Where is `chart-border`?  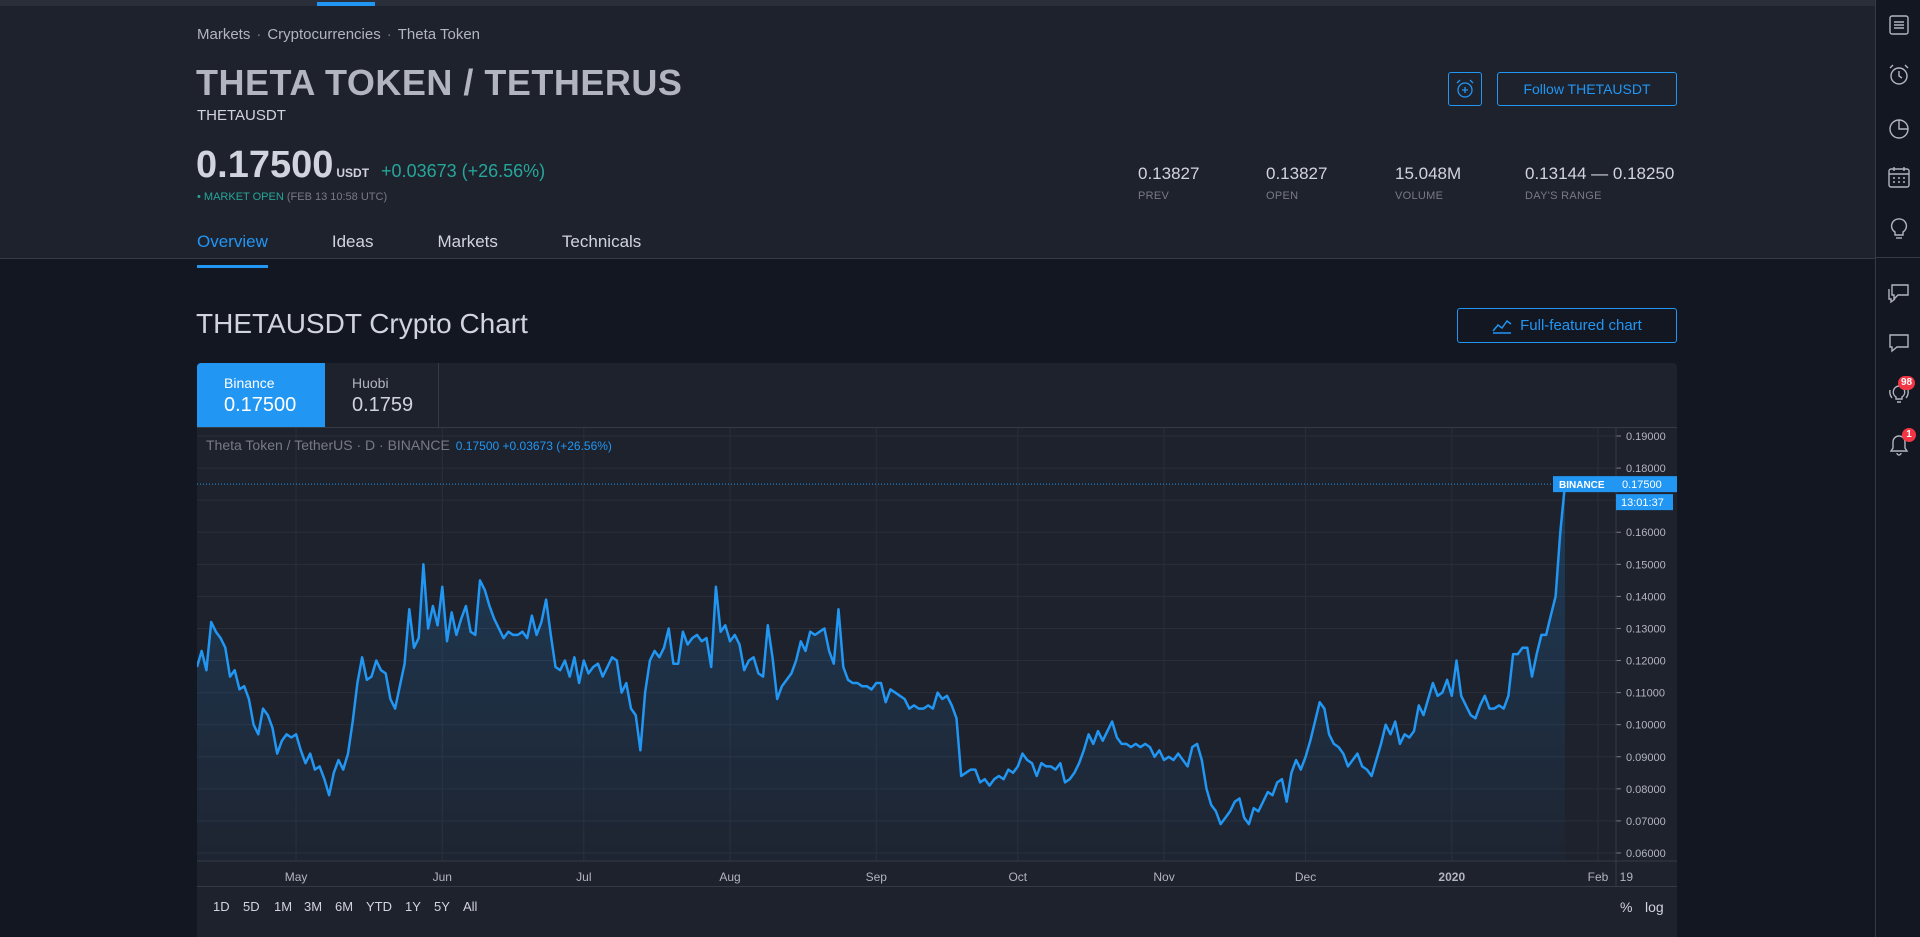 chart-border is located at coordinates (937, 427).